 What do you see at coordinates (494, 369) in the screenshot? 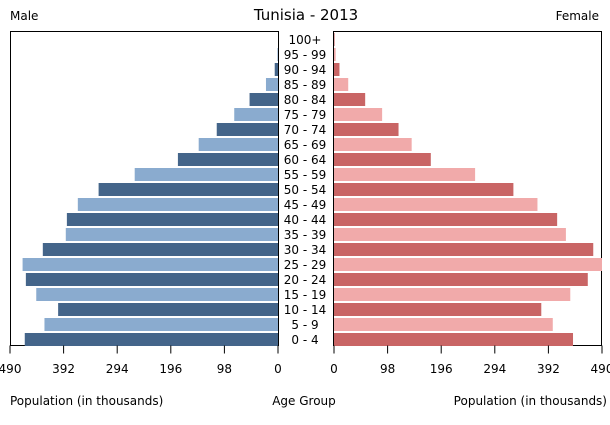
I see `female-x-tick-label: 294` at bounding box center [494, 369].